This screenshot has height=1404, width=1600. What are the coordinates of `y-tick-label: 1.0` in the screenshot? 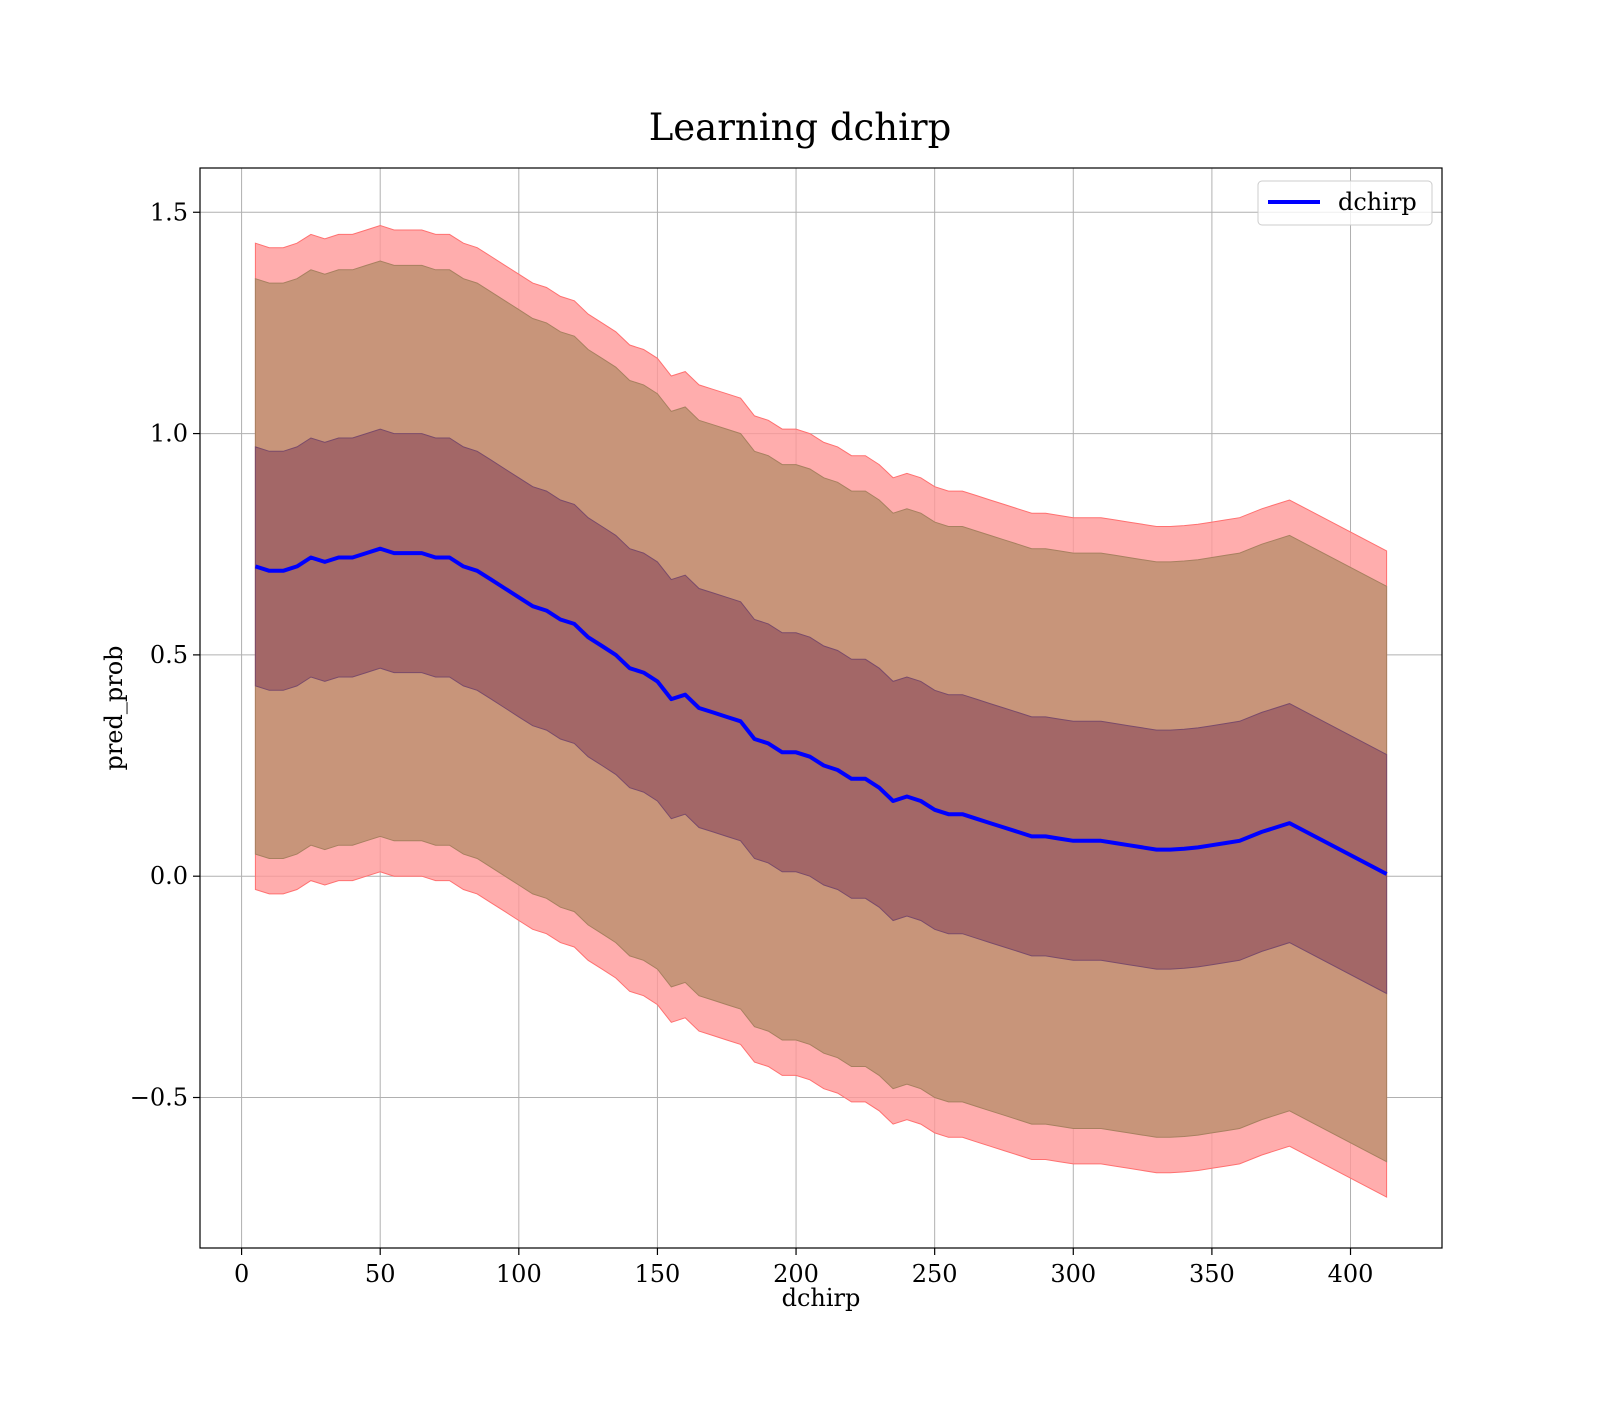 It's located at (169, 434).